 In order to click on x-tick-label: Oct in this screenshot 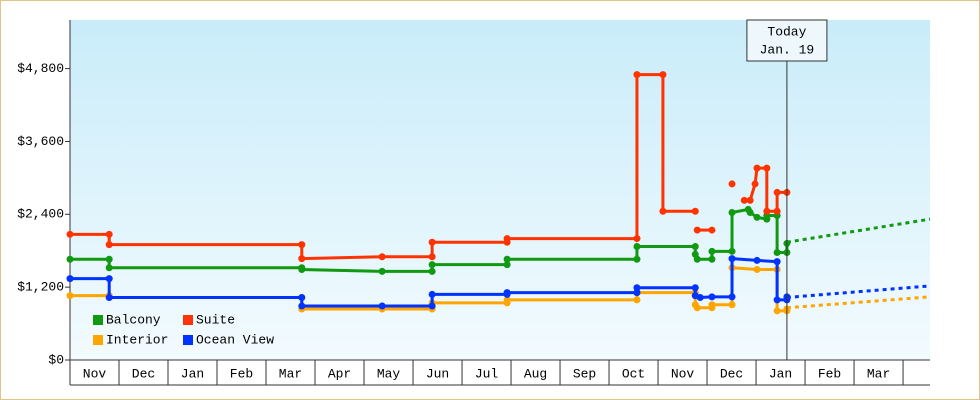, I will do `click(633, 373)`.